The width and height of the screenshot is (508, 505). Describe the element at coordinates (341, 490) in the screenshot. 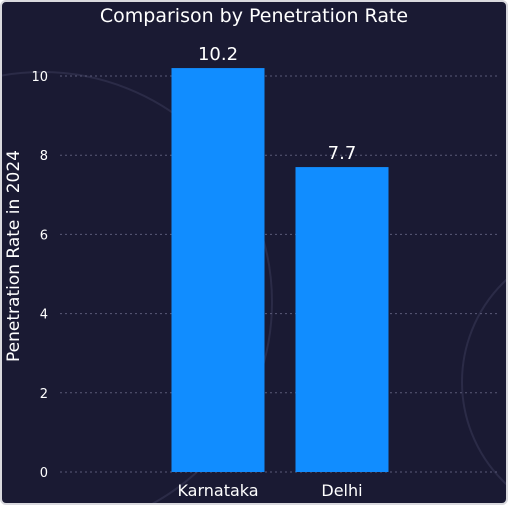

I see `x-tick-label-delhi: Delhi` at that location.